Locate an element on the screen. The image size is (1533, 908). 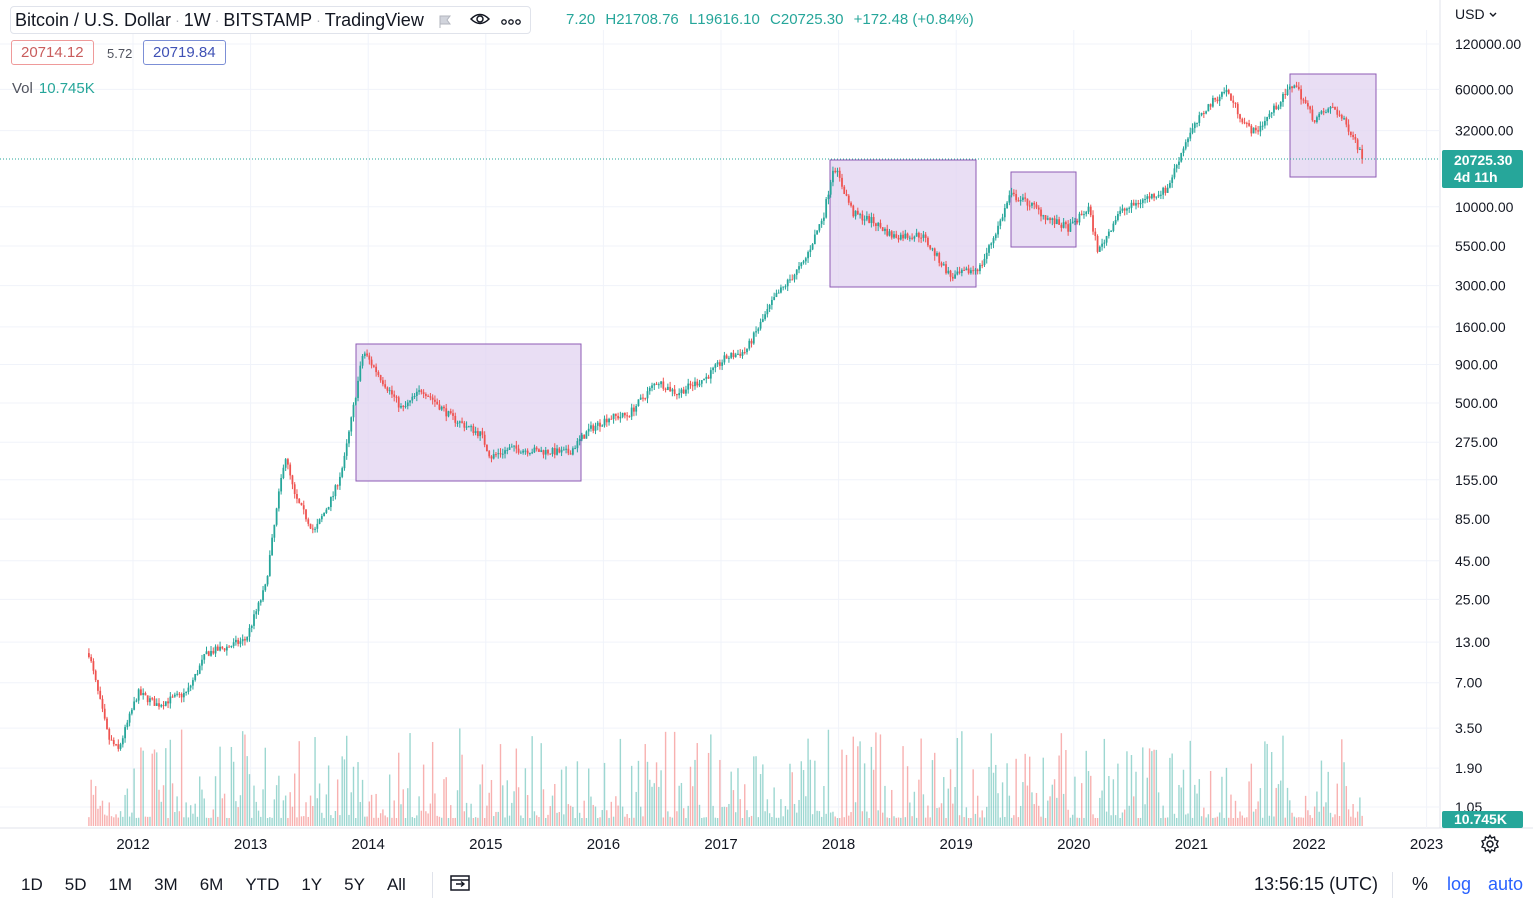
range-1d-button: 1D is located at coordinates (32, 884).